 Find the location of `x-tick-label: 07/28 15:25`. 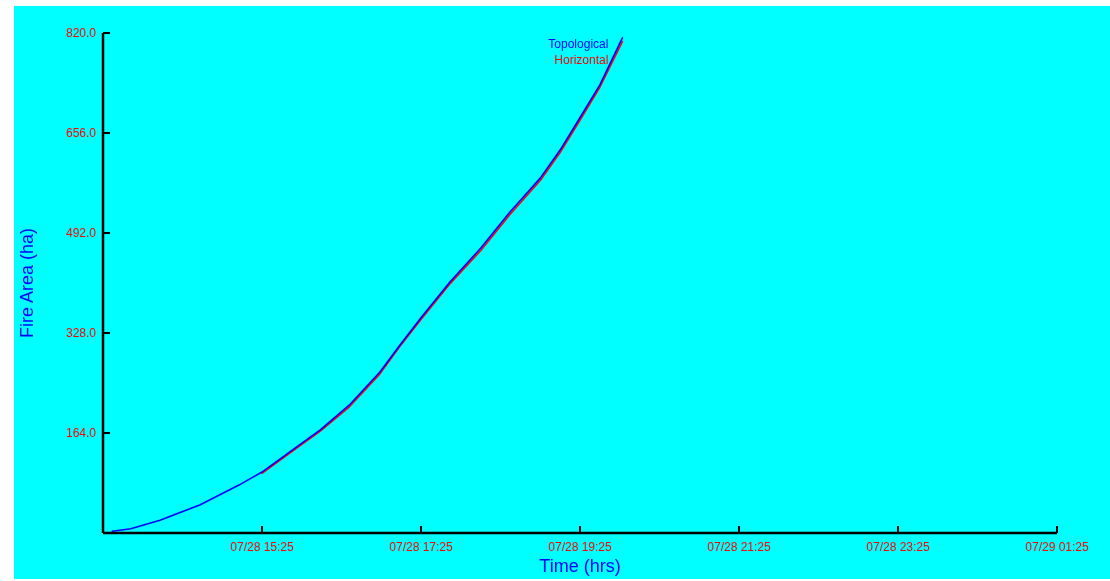

x-tick-label: 07/28 15:25 is located at coordinates (262, 547).